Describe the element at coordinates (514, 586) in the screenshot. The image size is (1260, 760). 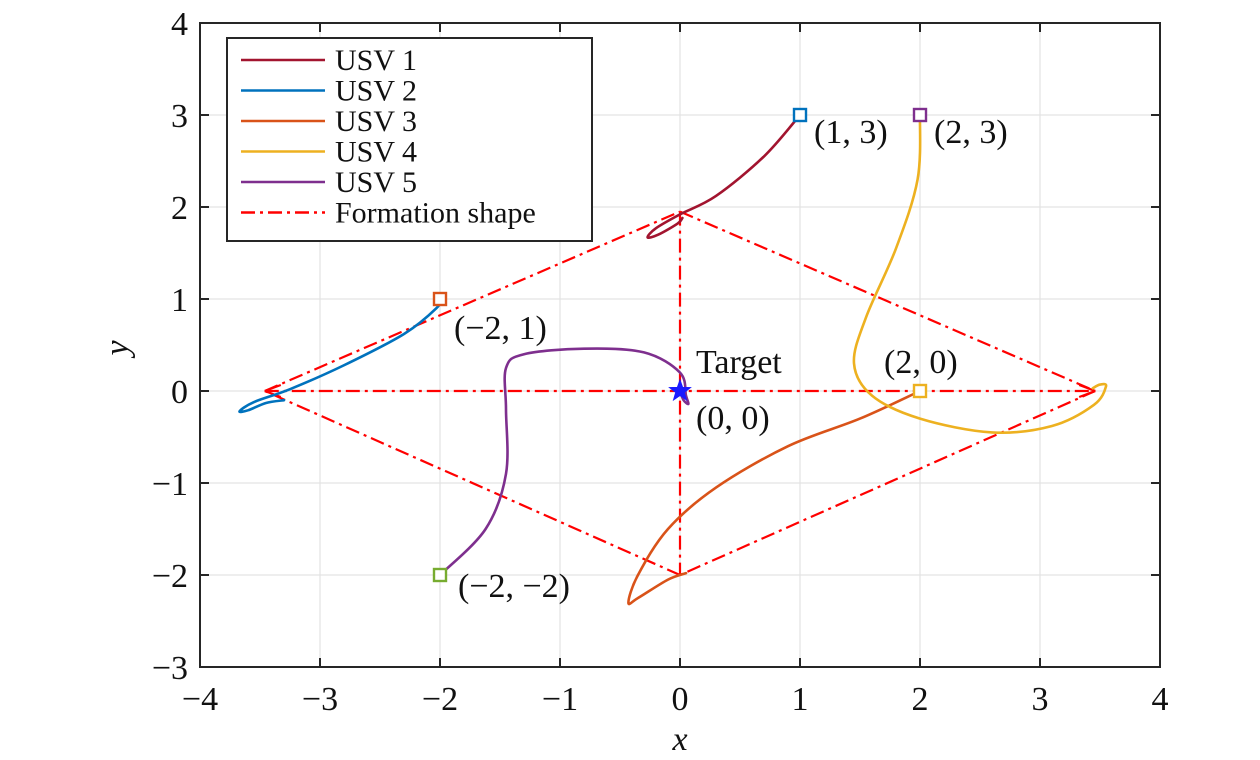
I see `start-point-label: (−2, −2)` at that location.